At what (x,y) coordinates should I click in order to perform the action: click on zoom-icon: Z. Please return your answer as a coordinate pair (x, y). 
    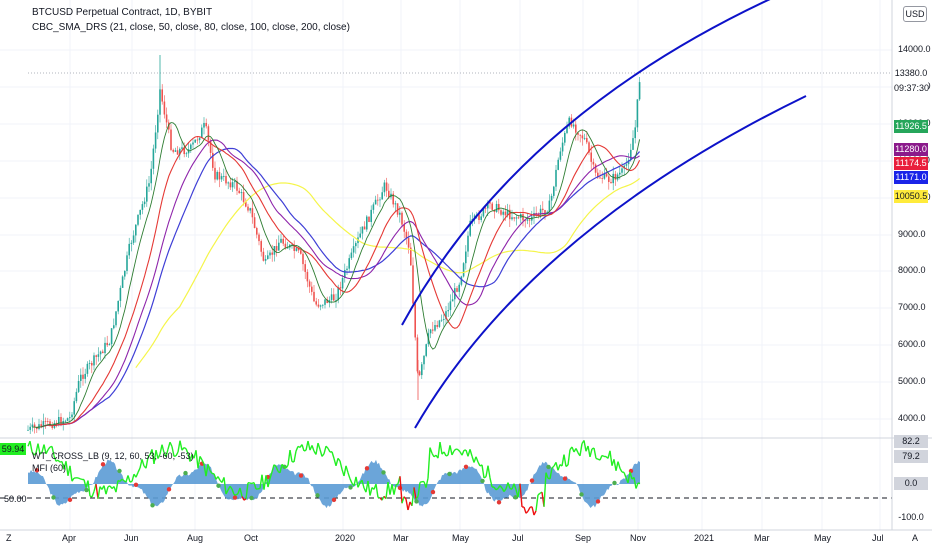
    Looking at the image, I should click on (9, 538).